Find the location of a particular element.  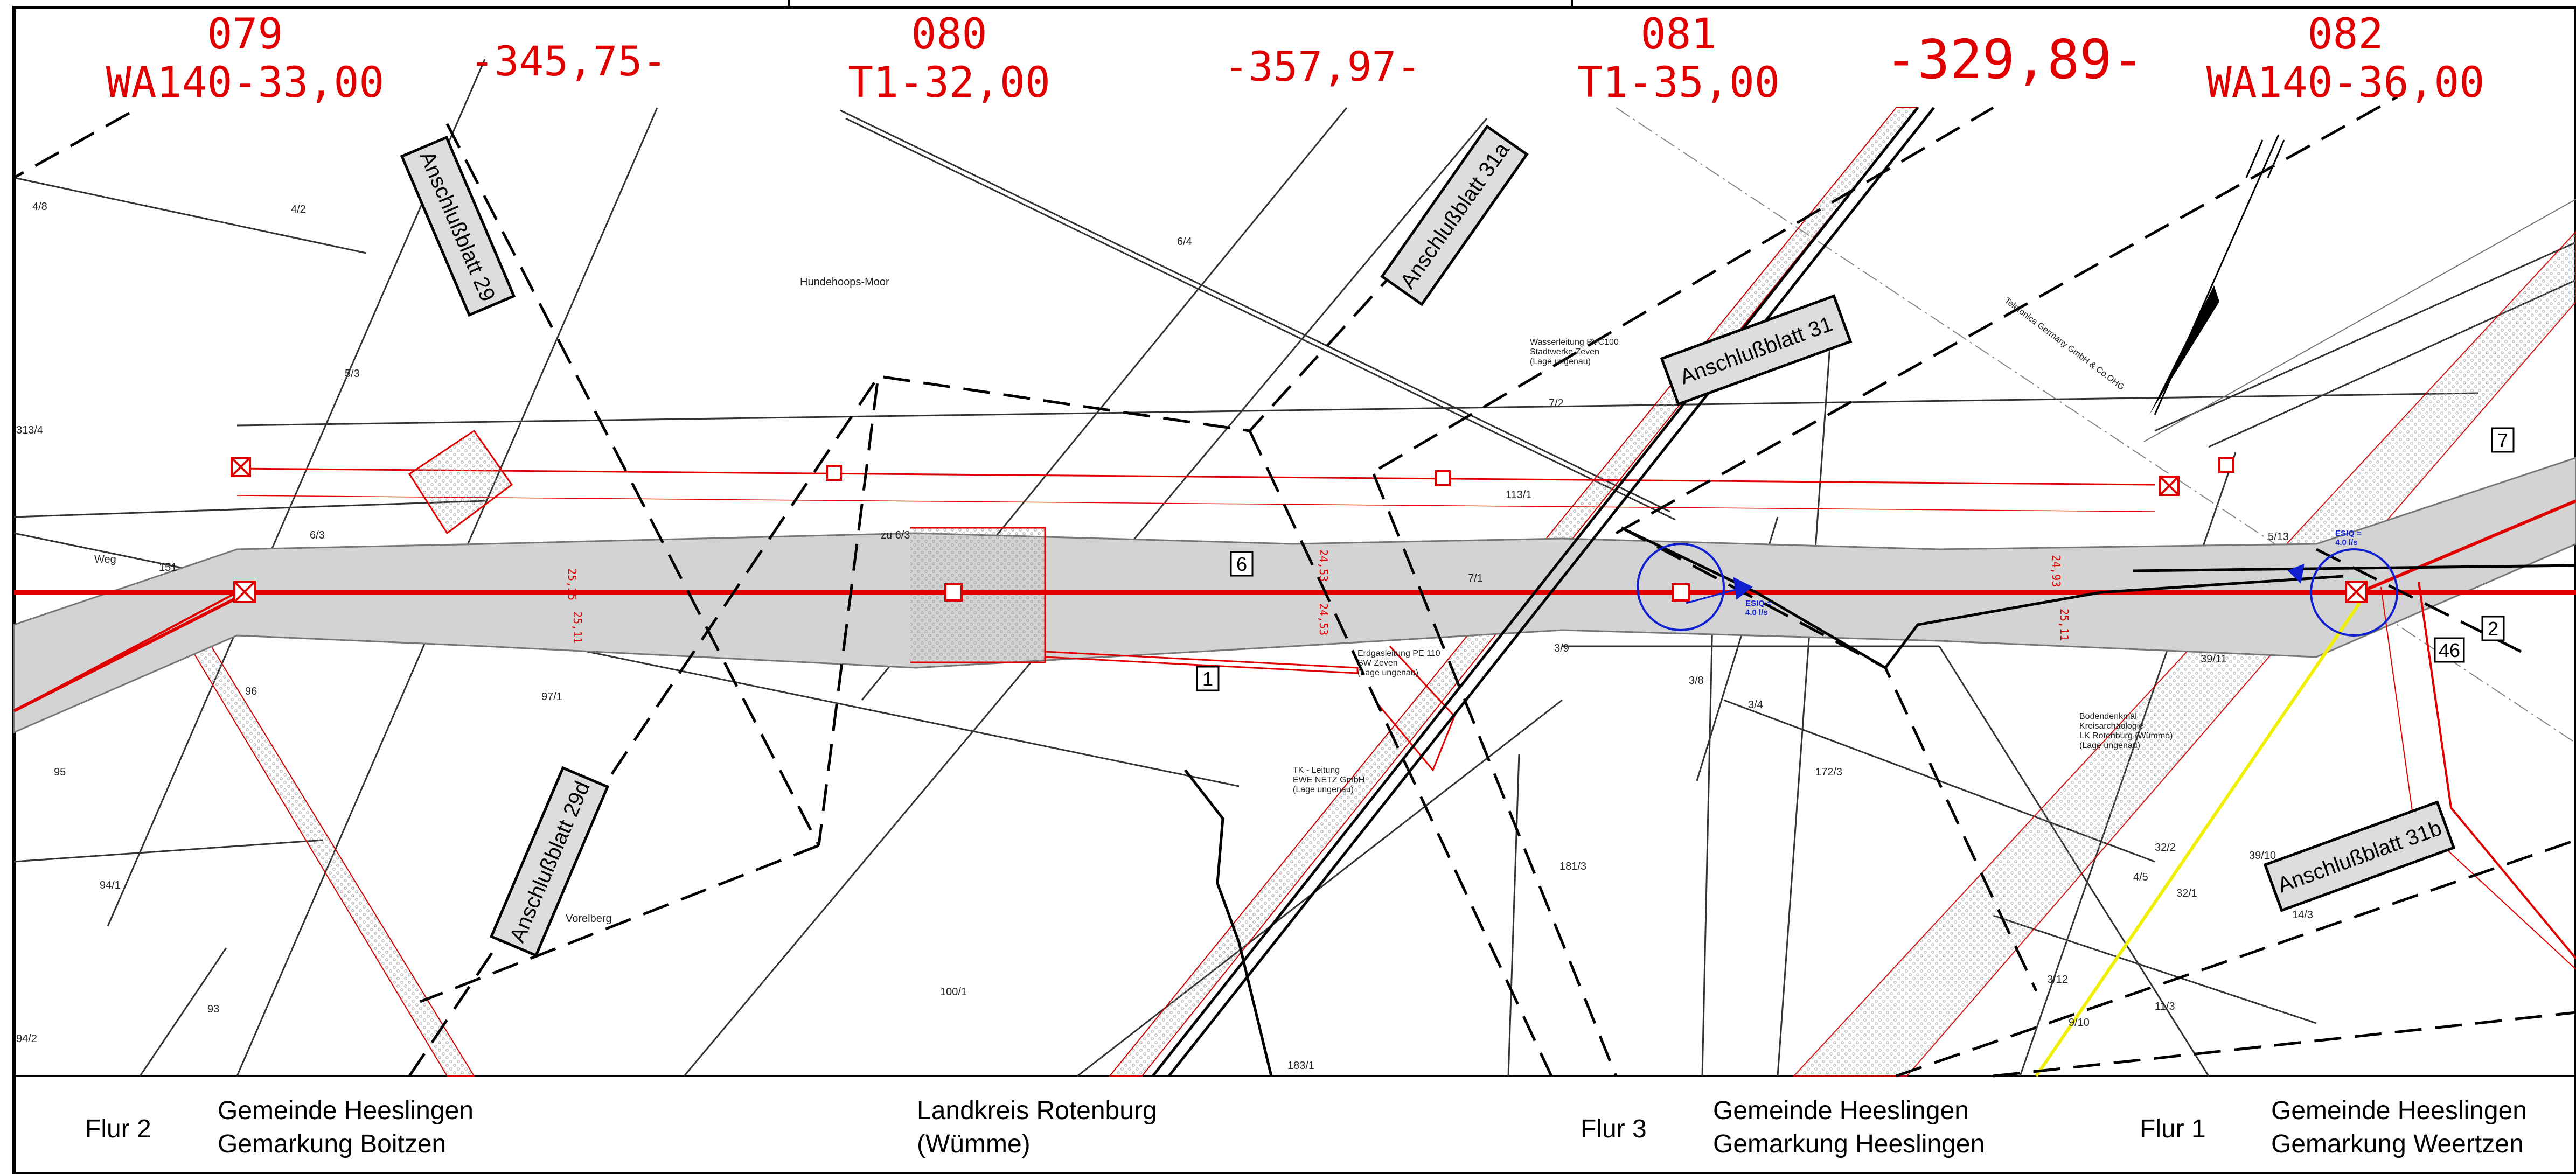

road-line is located at coordinates (2360, 320).